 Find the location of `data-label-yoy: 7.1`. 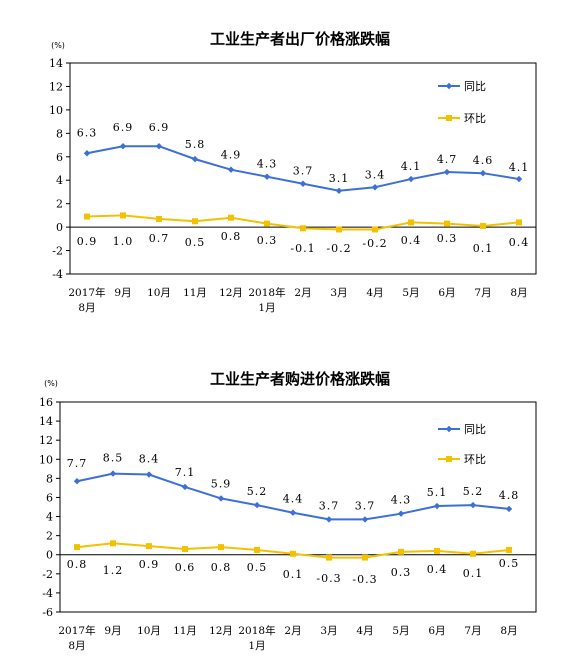

data-label-yoy: 7.1 is located at coordinates (185, 472).